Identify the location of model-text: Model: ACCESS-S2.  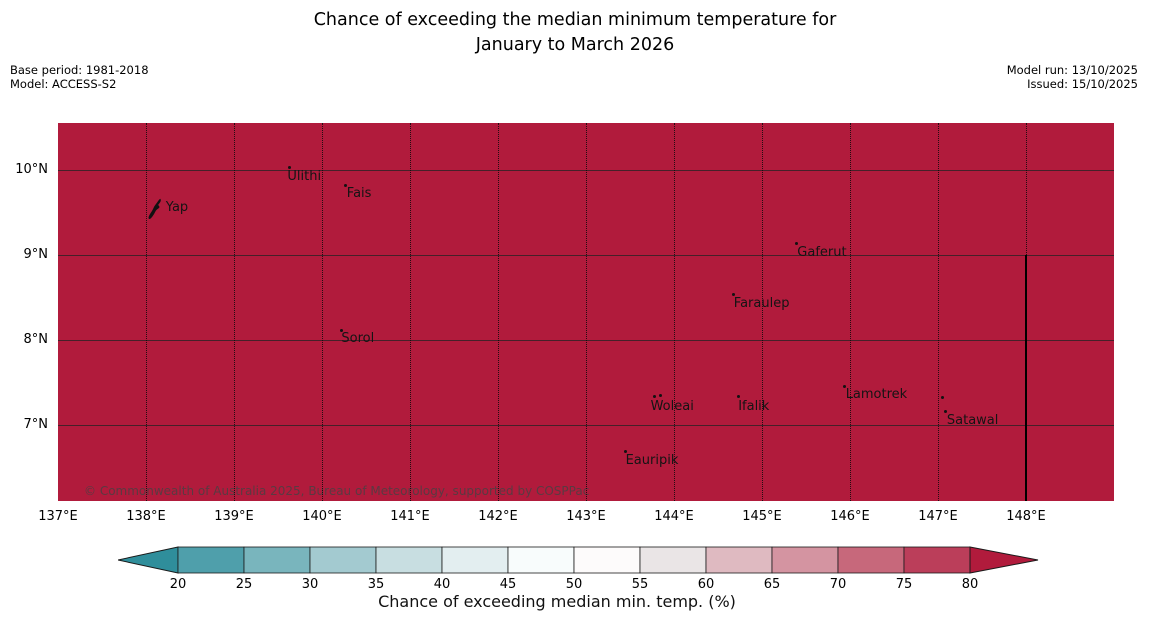
(63, 83).